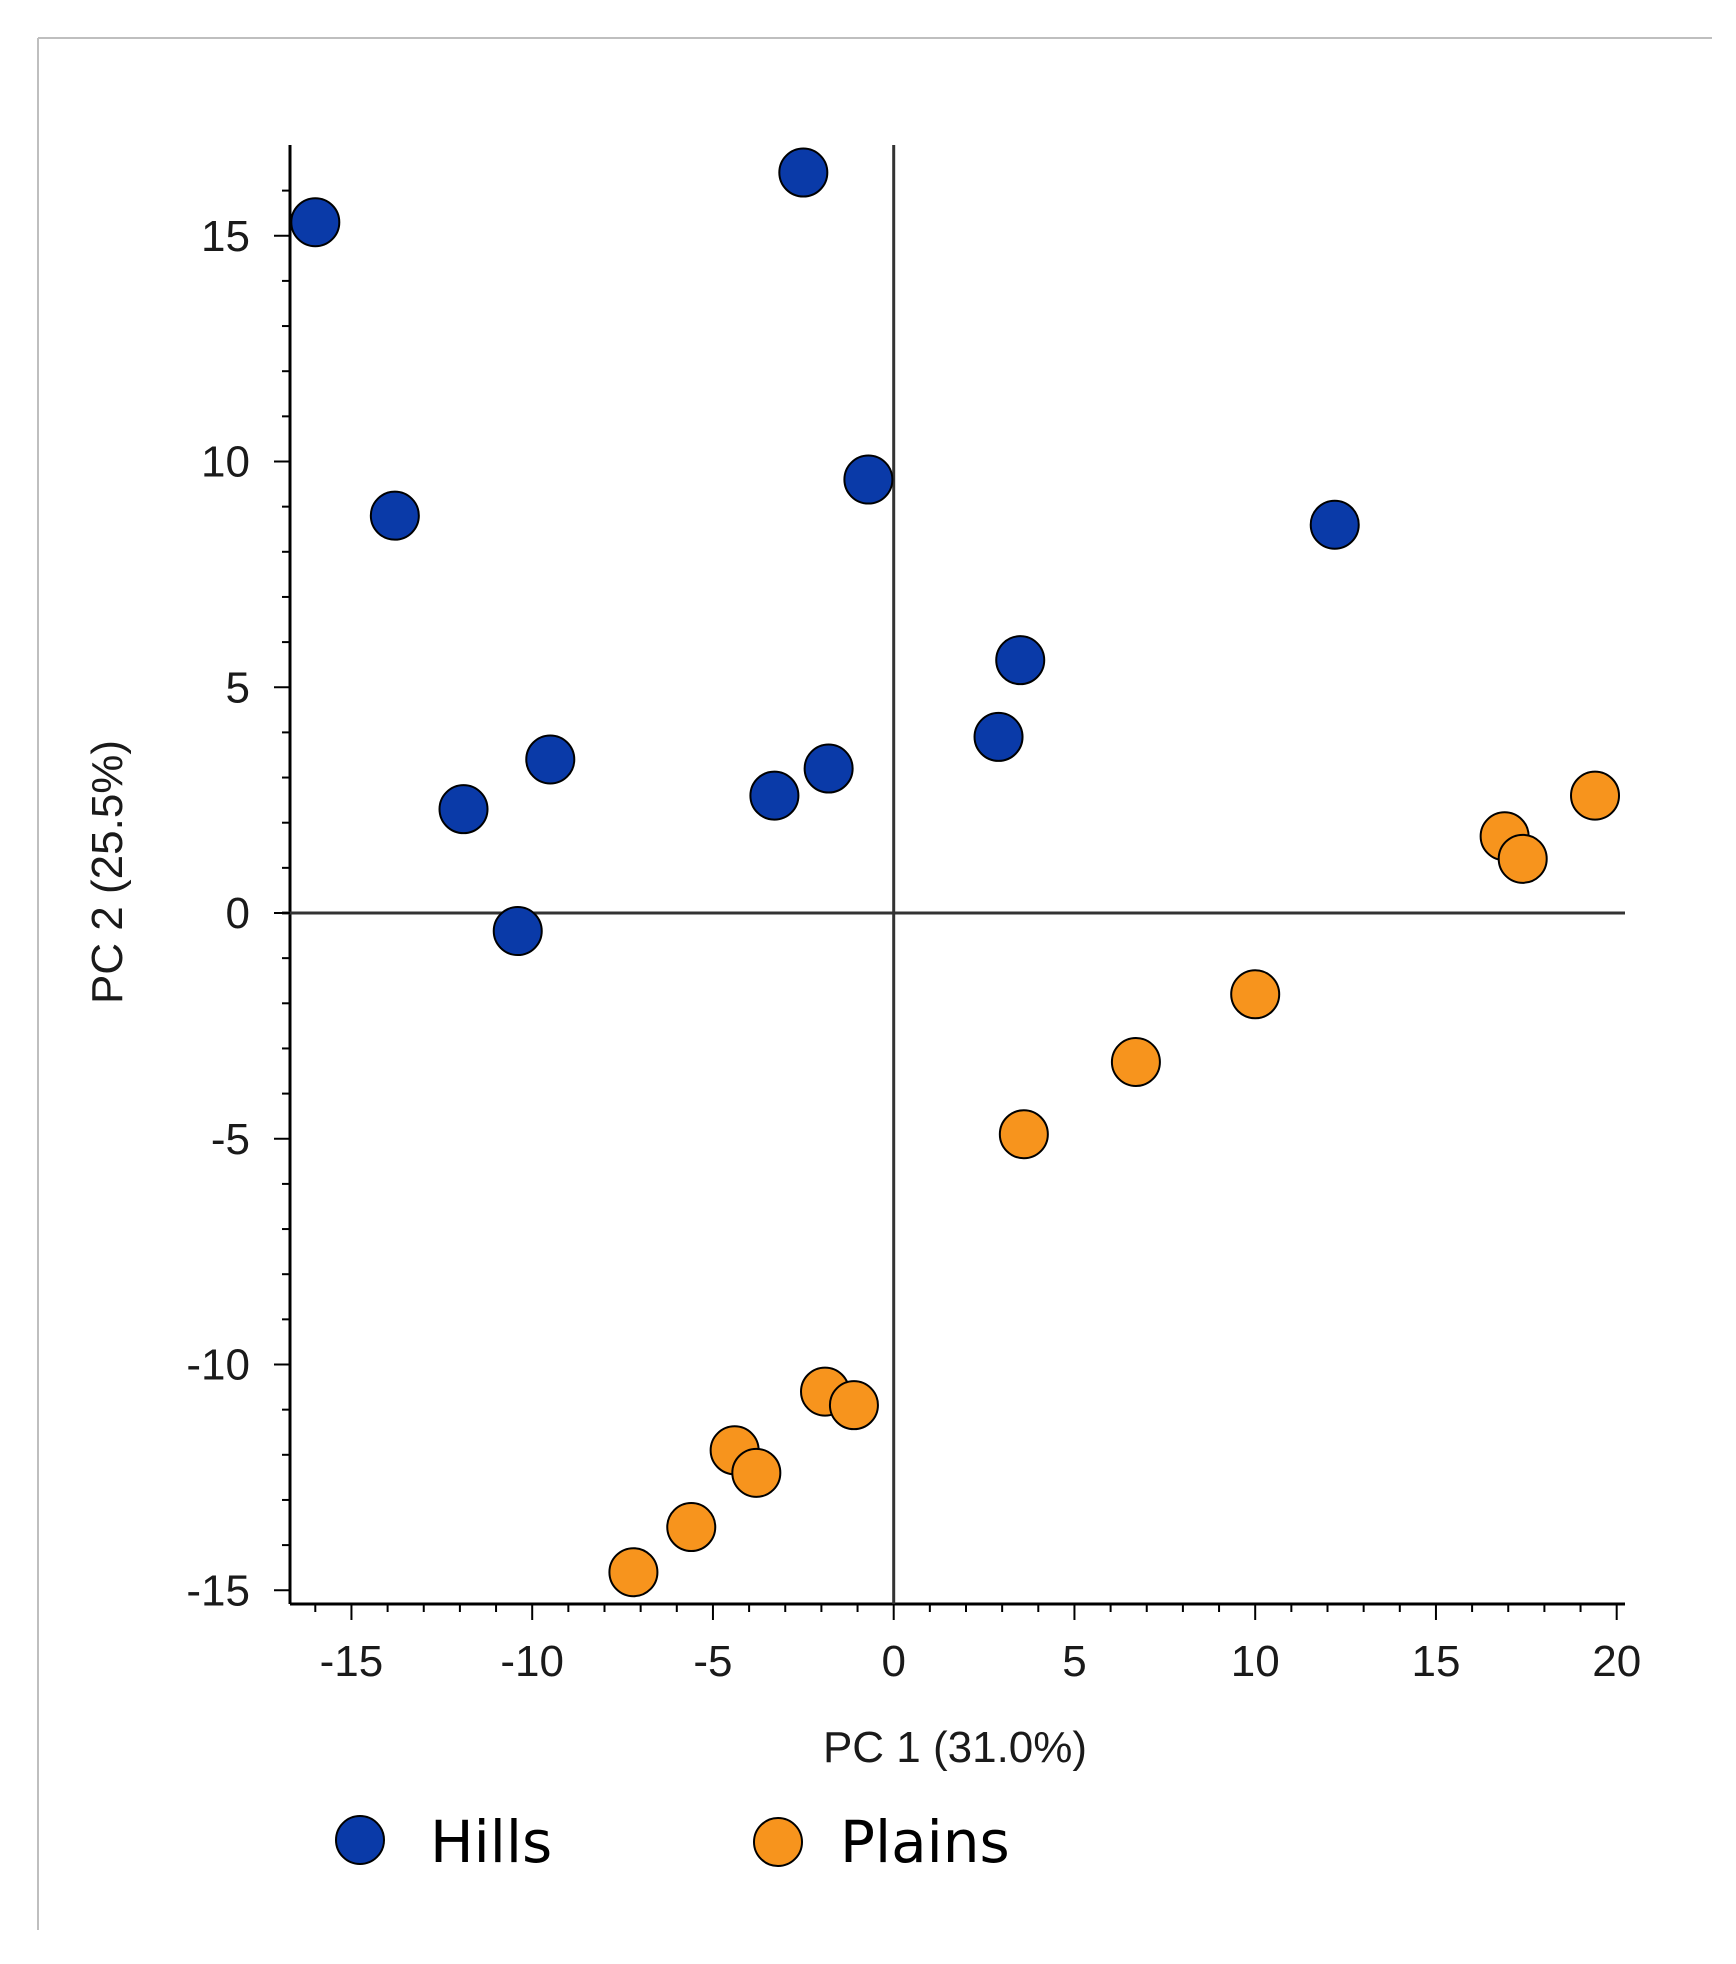 This screenshot has width=1736, height=1964. I want to click on y-tick-label: 10, so click(225, 462).